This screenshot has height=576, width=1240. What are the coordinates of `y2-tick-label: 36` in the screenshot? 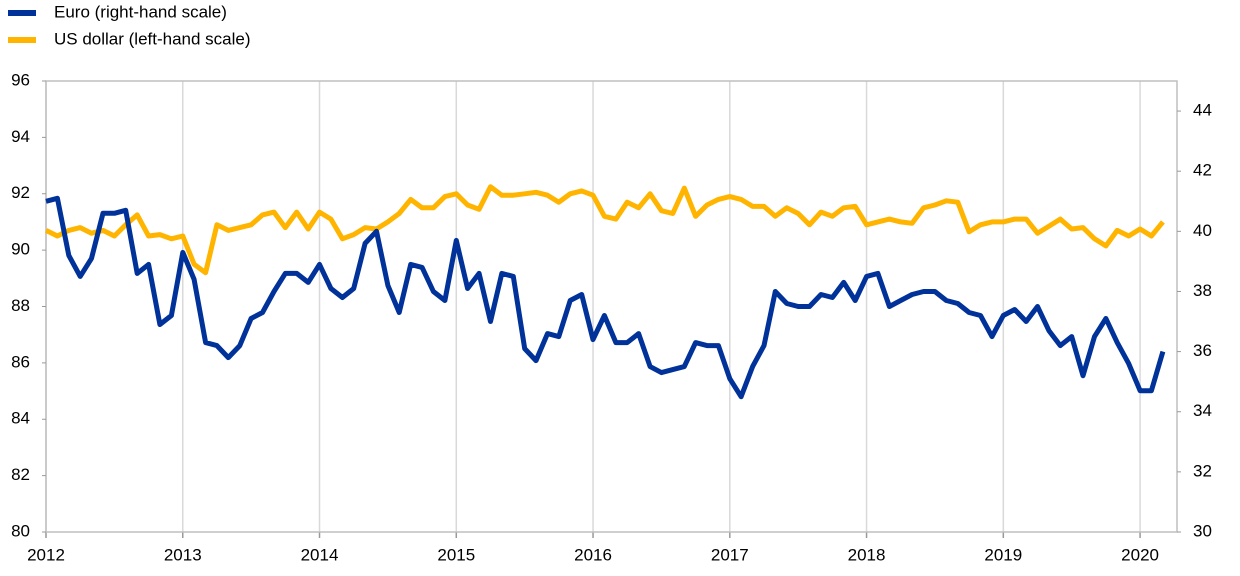 It's located at (1202, 350).